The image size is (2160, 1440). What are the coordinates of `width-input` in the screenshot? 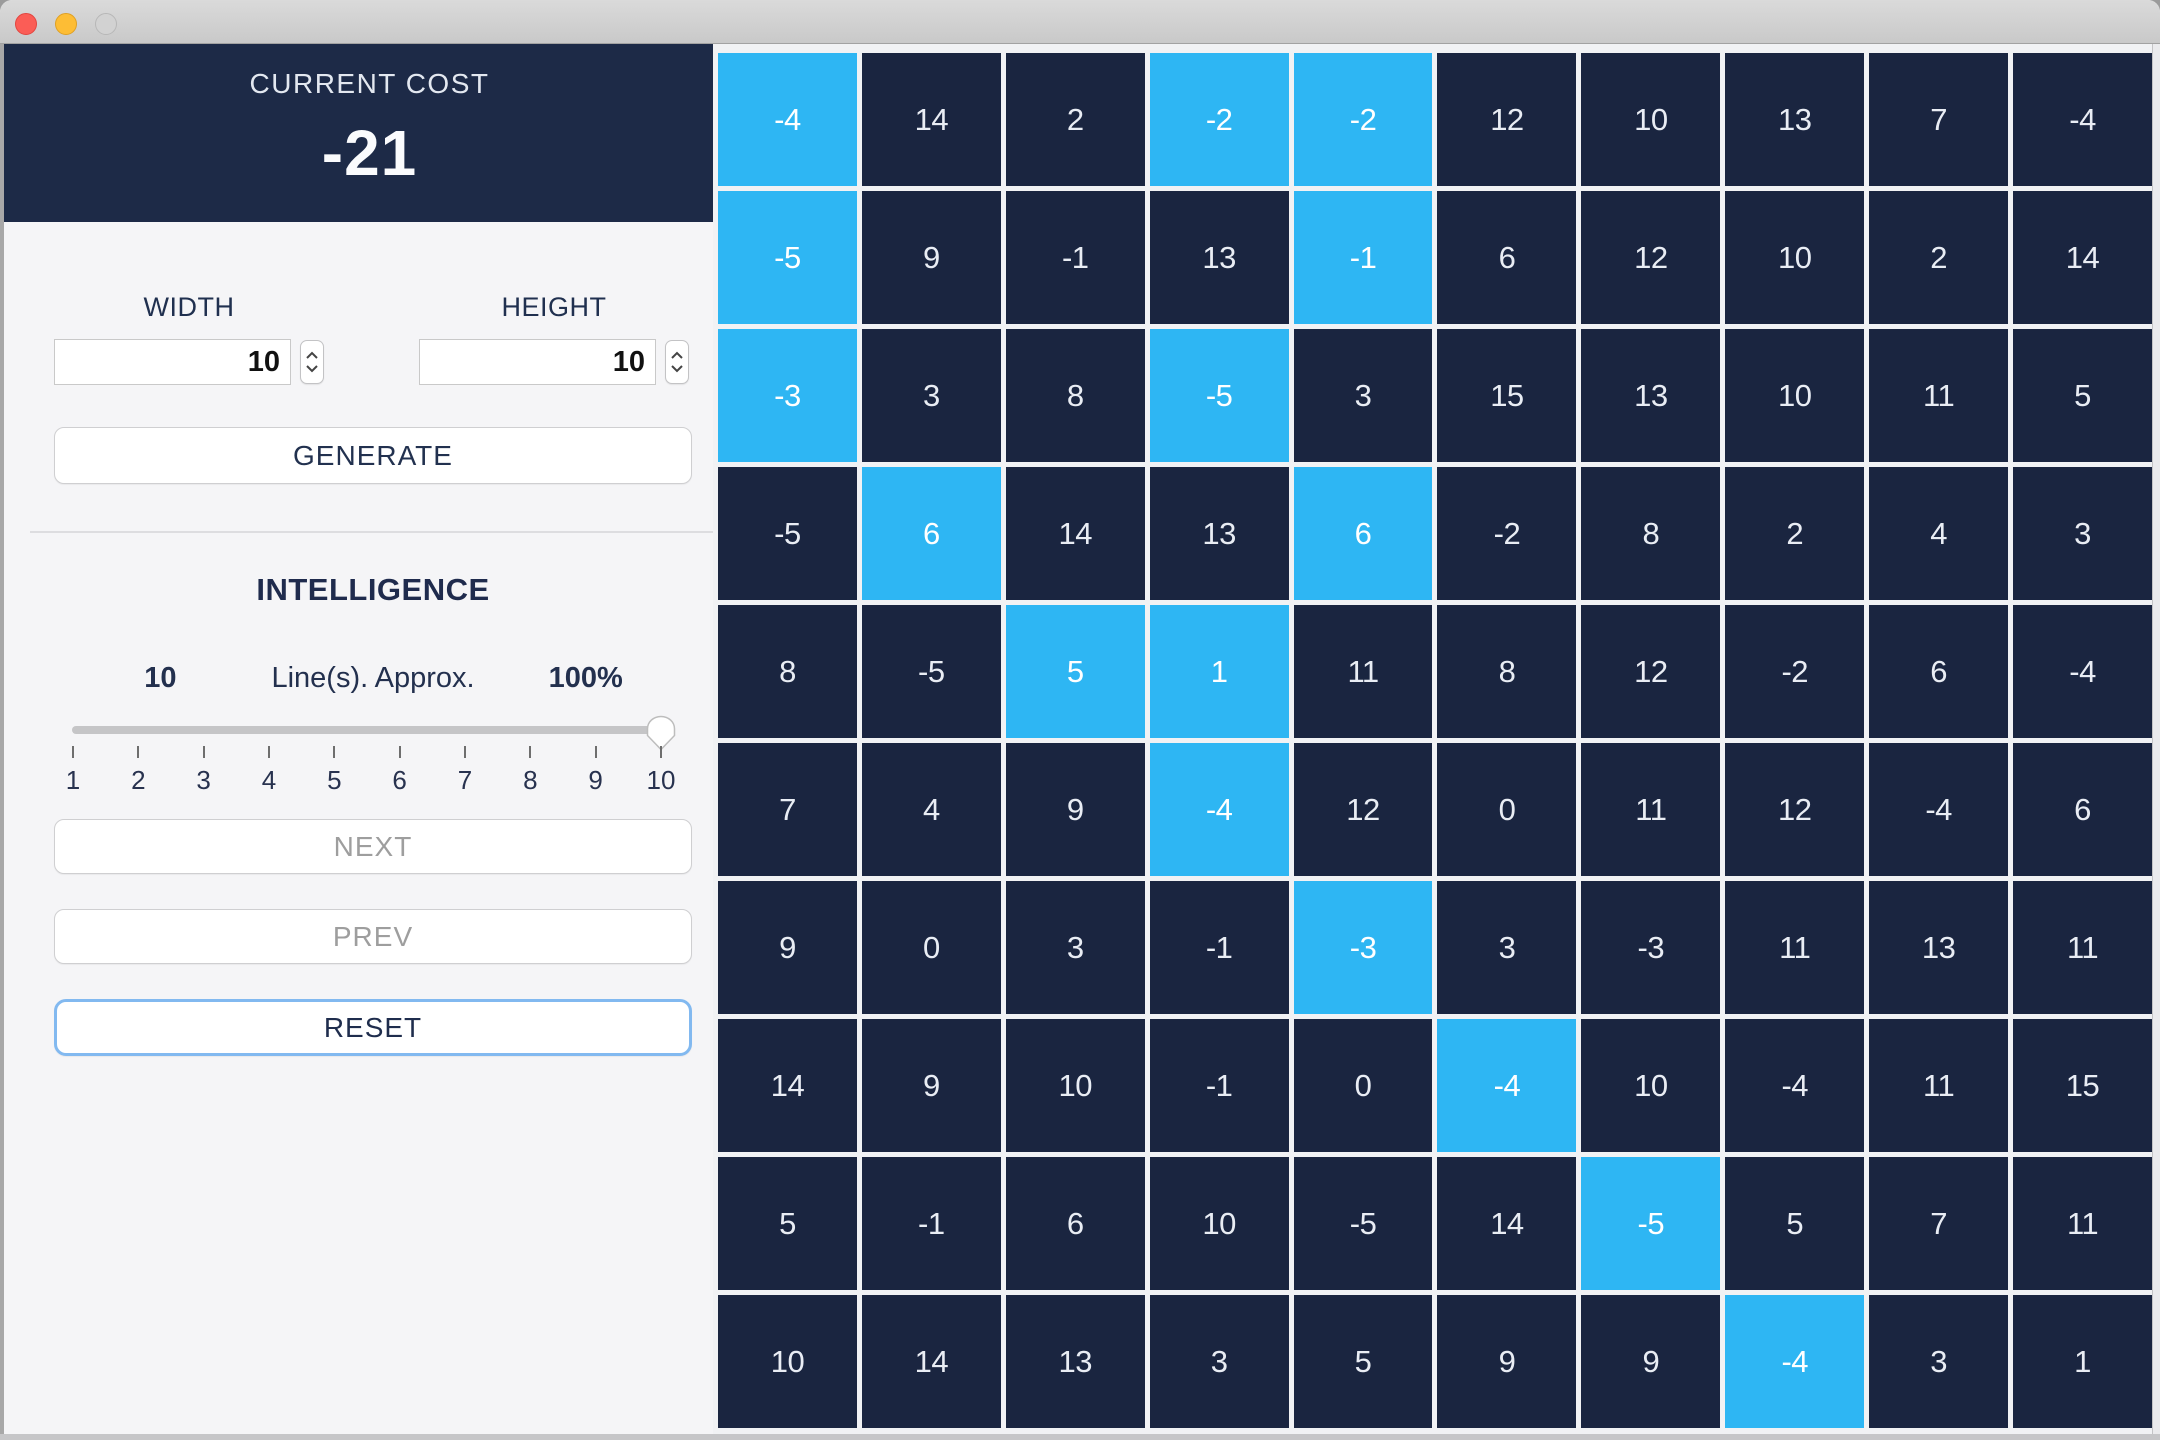 It's located at (172, 362).